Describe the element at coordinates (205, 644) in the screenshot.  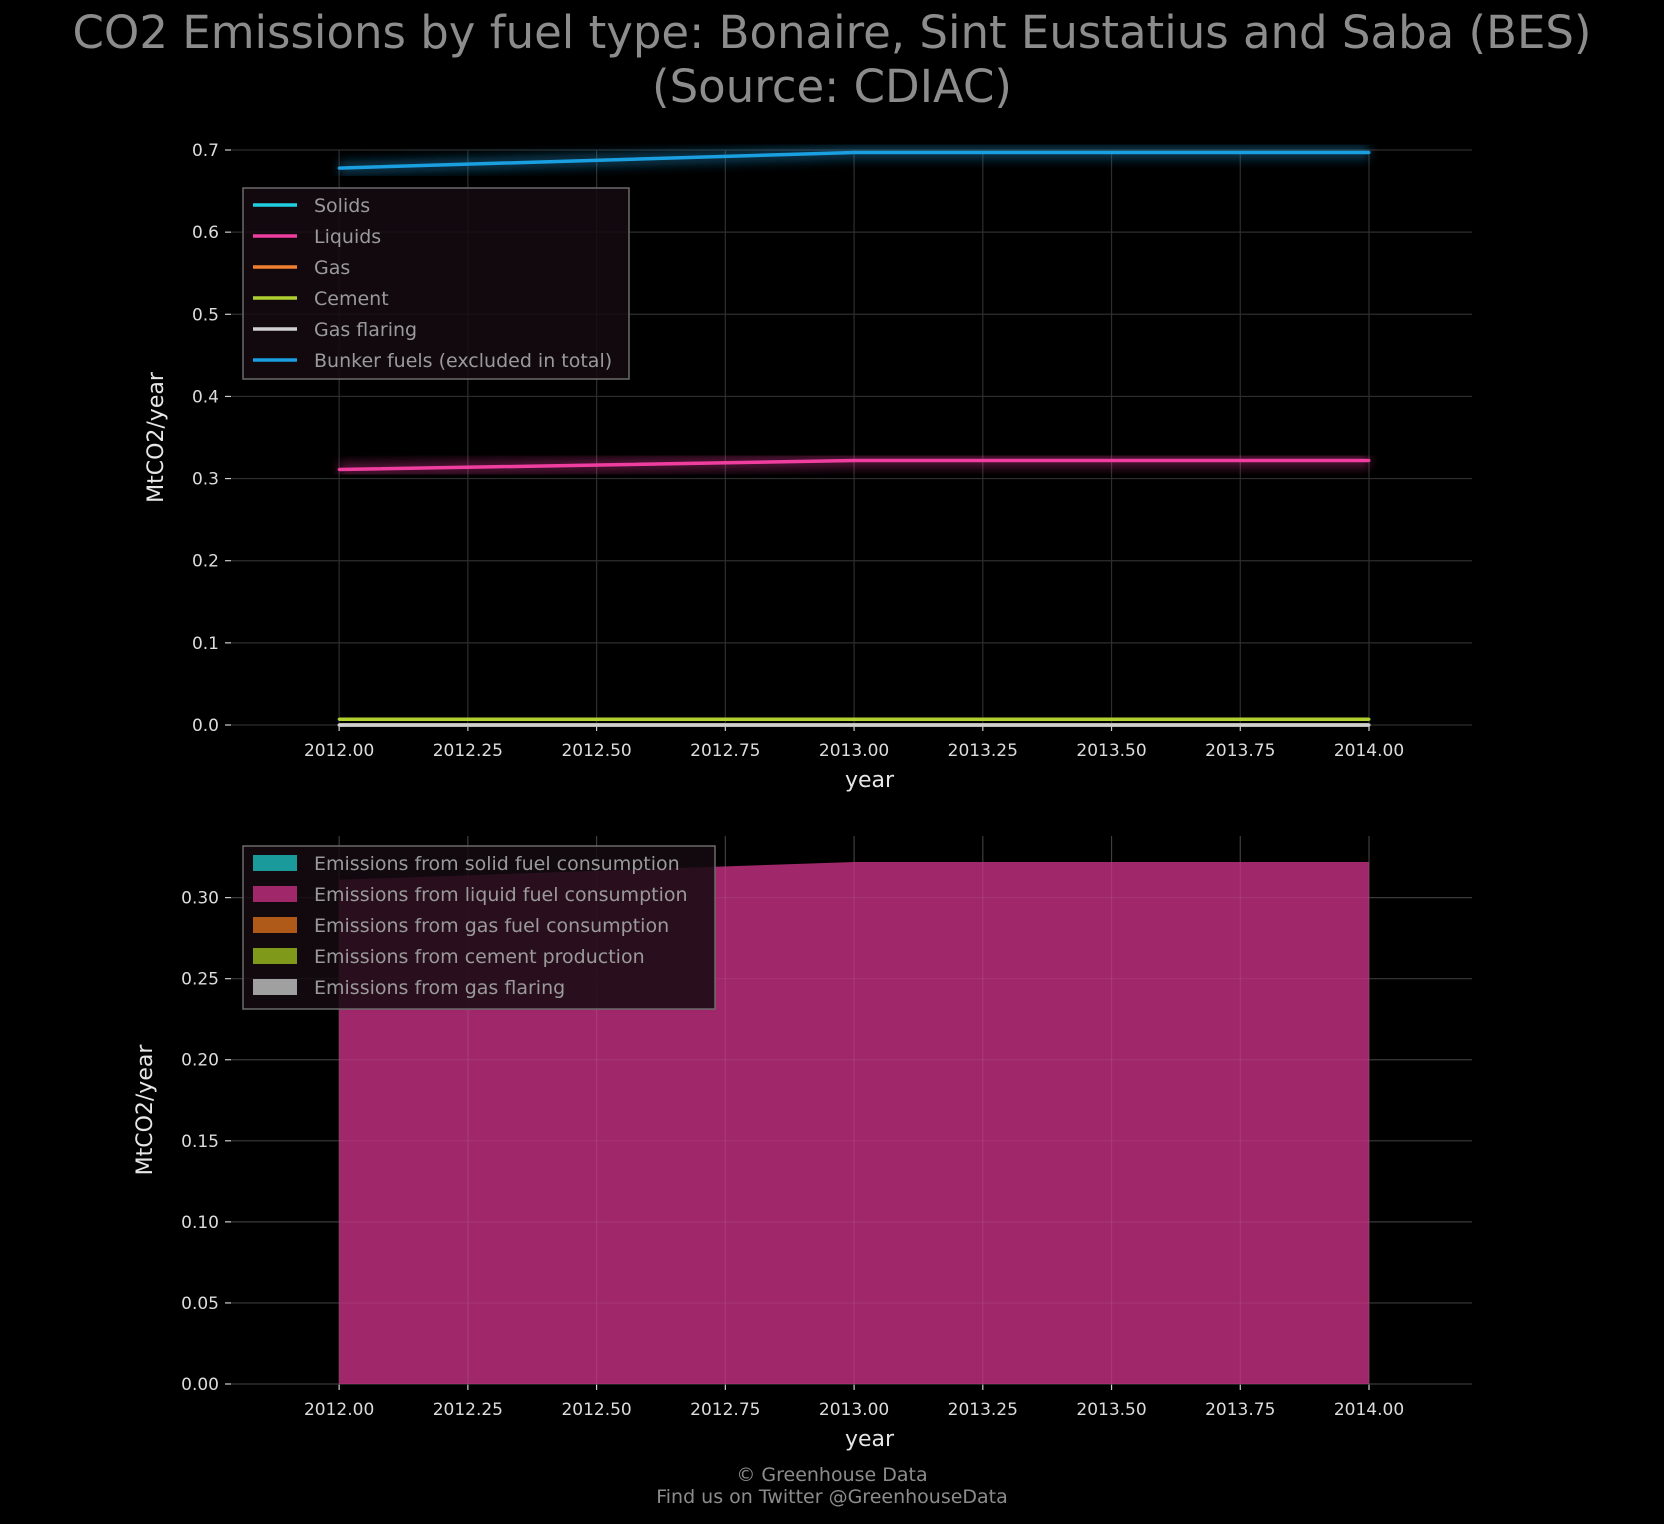
I see `y-tick-label: 0.1` at that location.